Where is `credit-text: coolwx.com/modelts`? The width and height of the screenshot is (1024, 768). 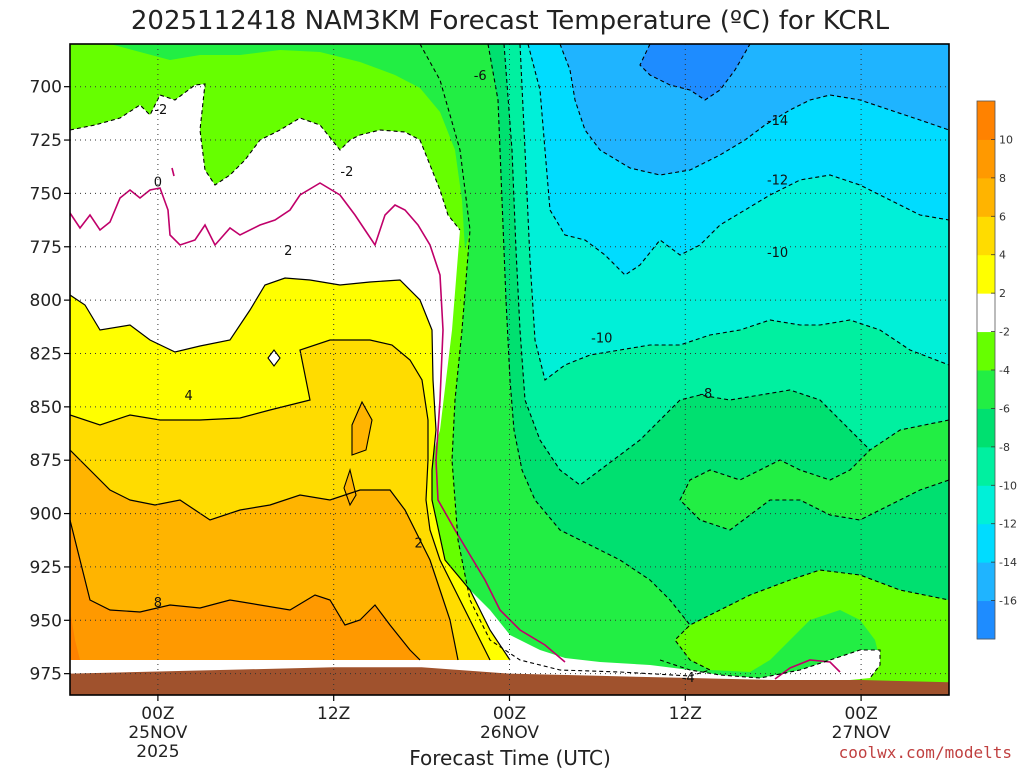 credit-text: coolwx.com/modelts is located at coordinates (925, 752).